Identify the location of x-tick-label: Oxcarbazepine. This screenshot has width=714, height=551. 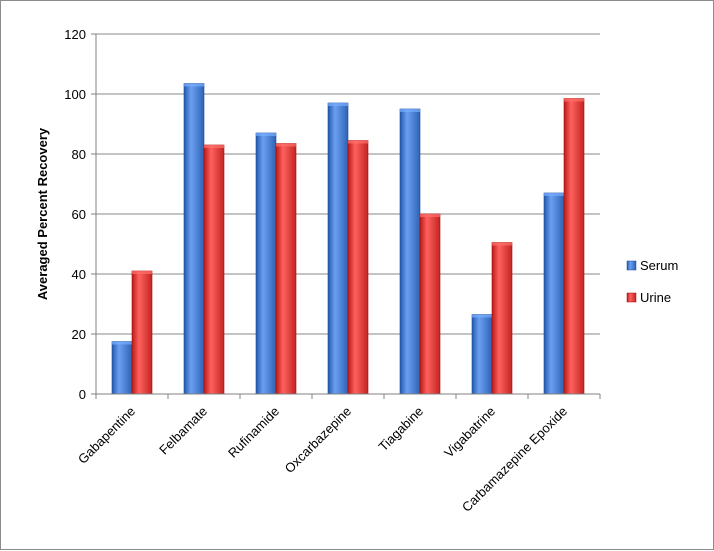
(318, 440).